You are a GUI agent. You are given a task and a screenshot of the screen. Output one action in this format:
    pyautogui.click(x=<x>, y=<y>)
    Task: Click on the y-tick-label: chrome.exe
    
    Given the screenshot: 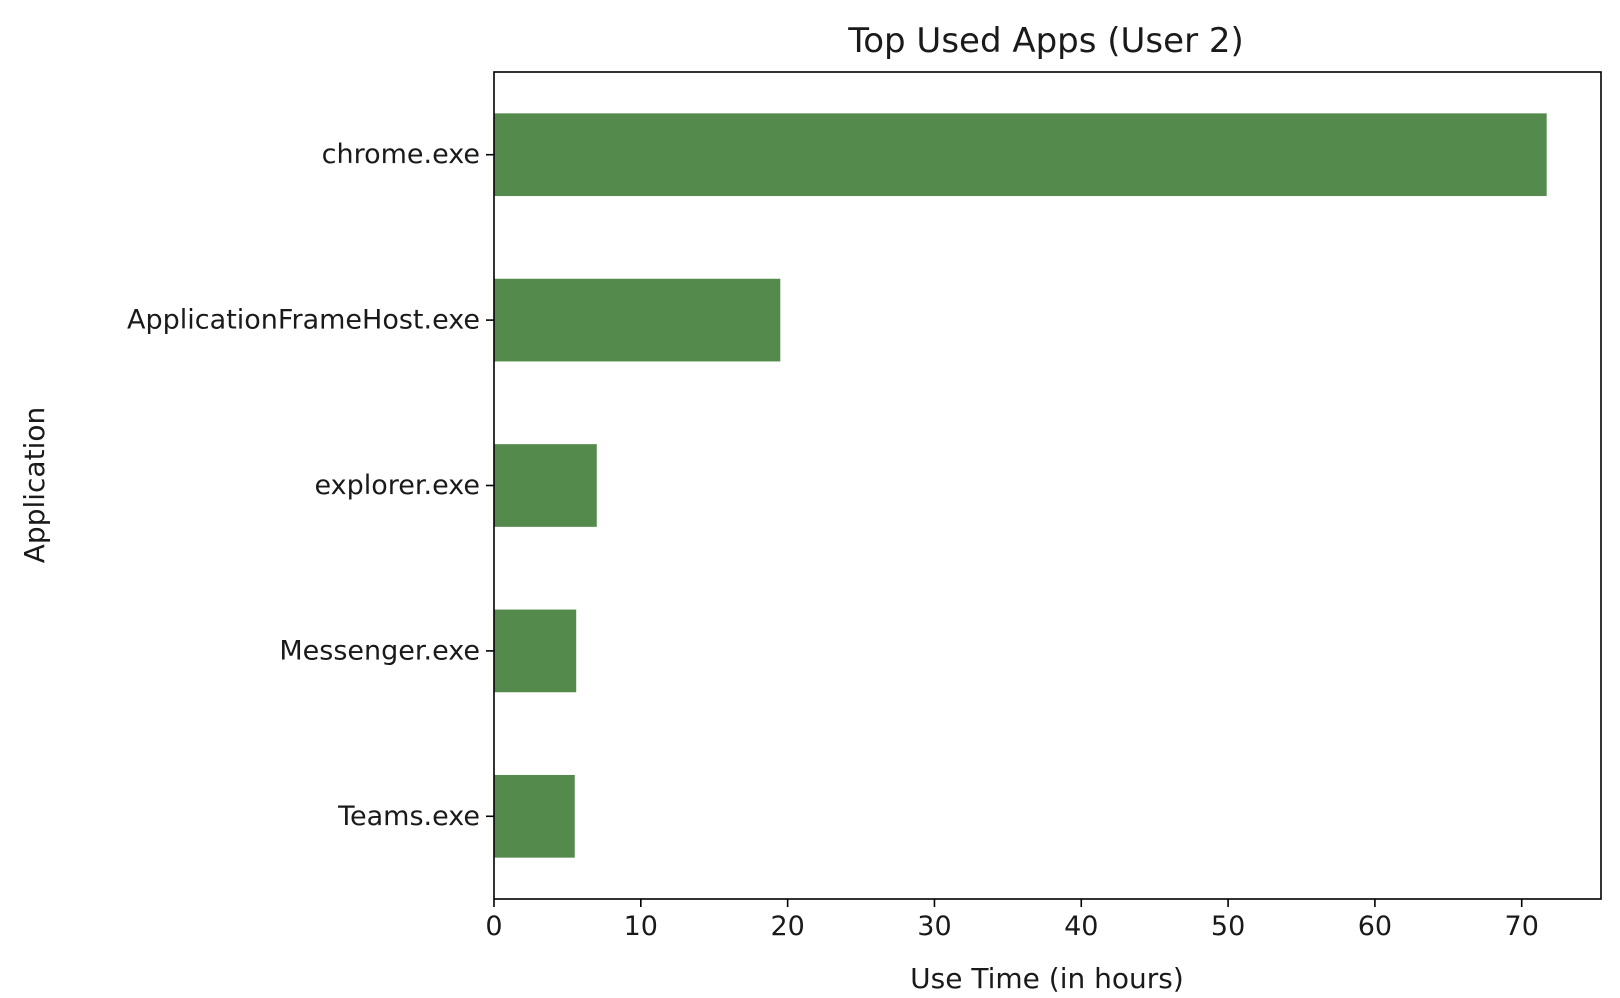 What is the action you would take?
    pyautogui.click(x=401, y=154)
    